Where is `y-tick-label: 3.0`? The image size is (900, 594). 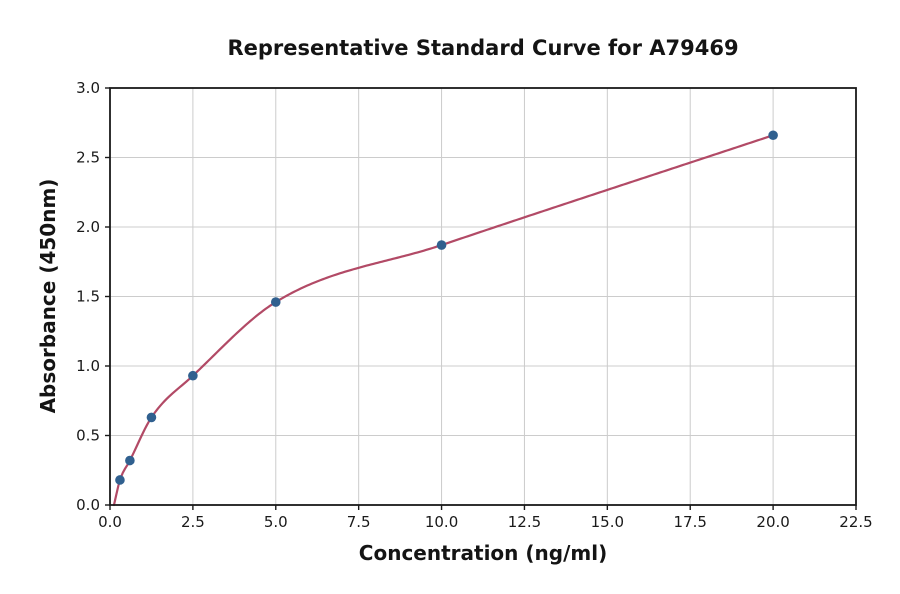
y-tick-label: 3.0 is located at coordinates (88, 88).